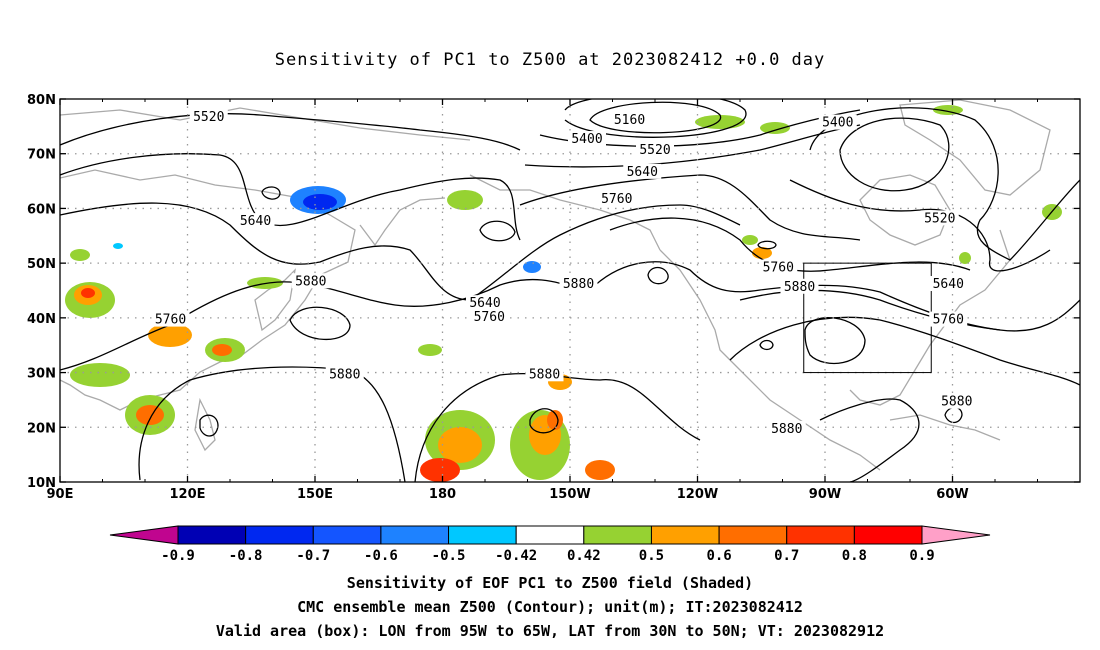  What do you see at coordinates (41, 264) in the screenshot?
I see `lat-label: 50N` at bounding box center [41, 264].